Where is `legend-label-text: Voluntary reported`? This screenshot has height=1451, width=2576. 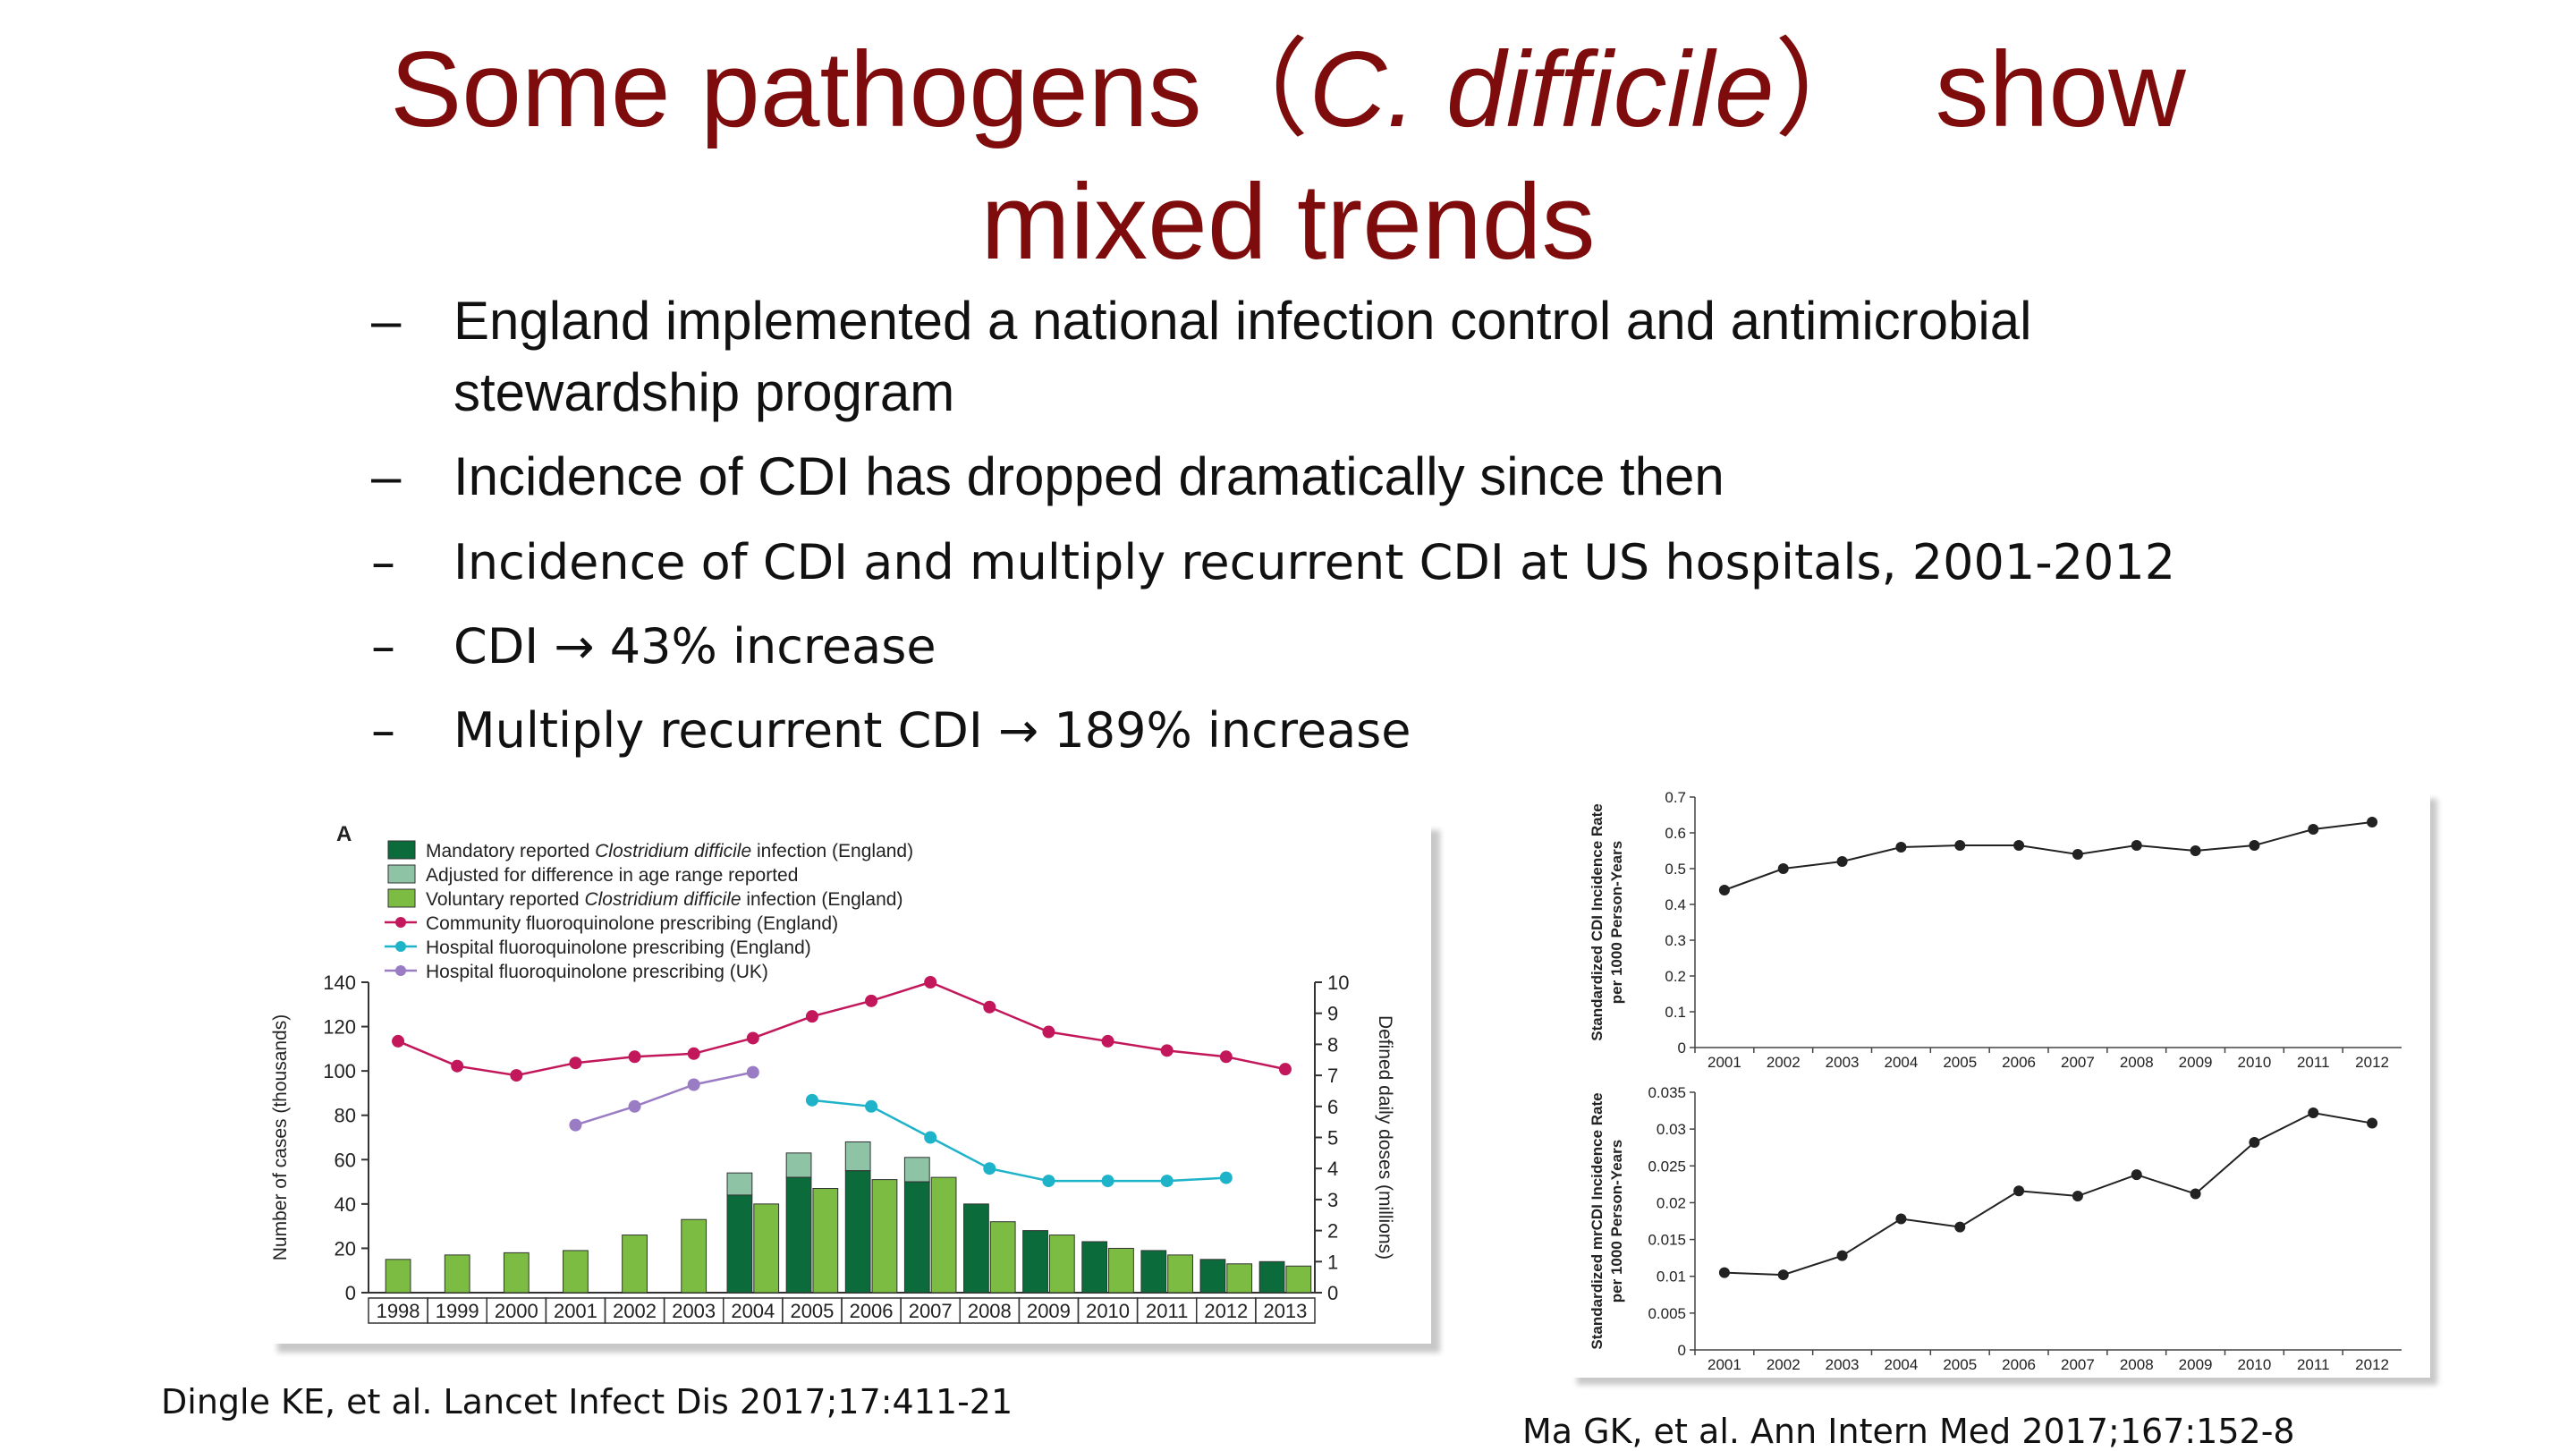
legend-label-text: Voluntary reported is located at coordinates (505, 900).